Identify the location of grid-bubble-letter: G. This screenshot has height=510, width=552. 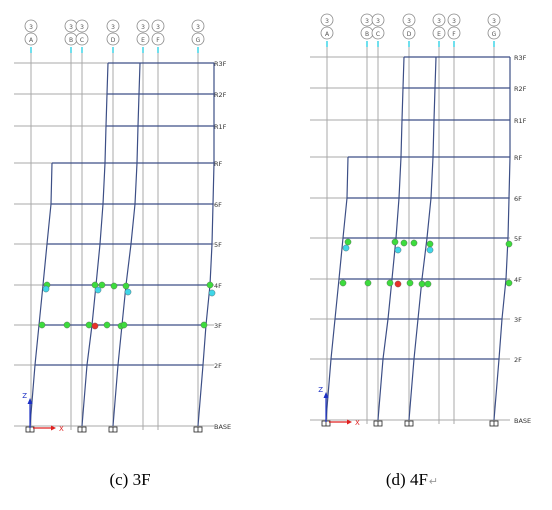
(198, 40).